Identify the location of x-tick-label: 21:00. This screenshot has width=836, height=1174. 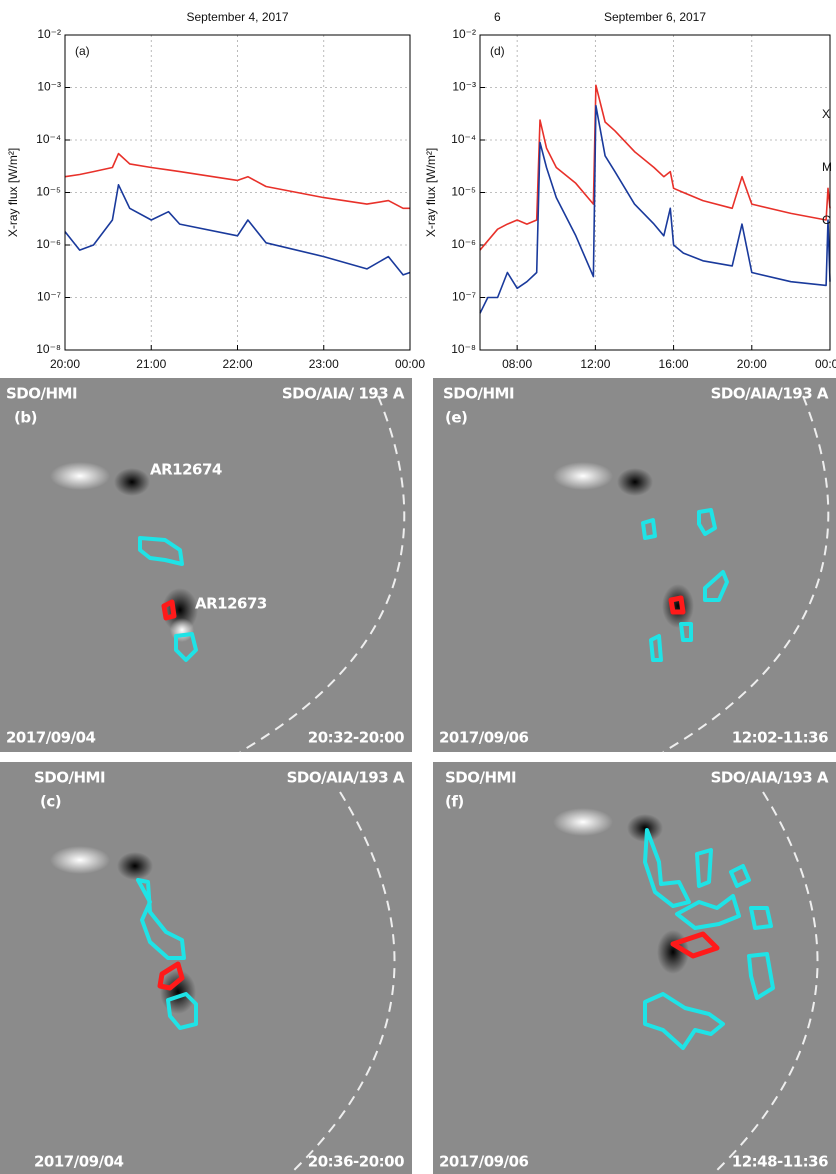
(151, 364).